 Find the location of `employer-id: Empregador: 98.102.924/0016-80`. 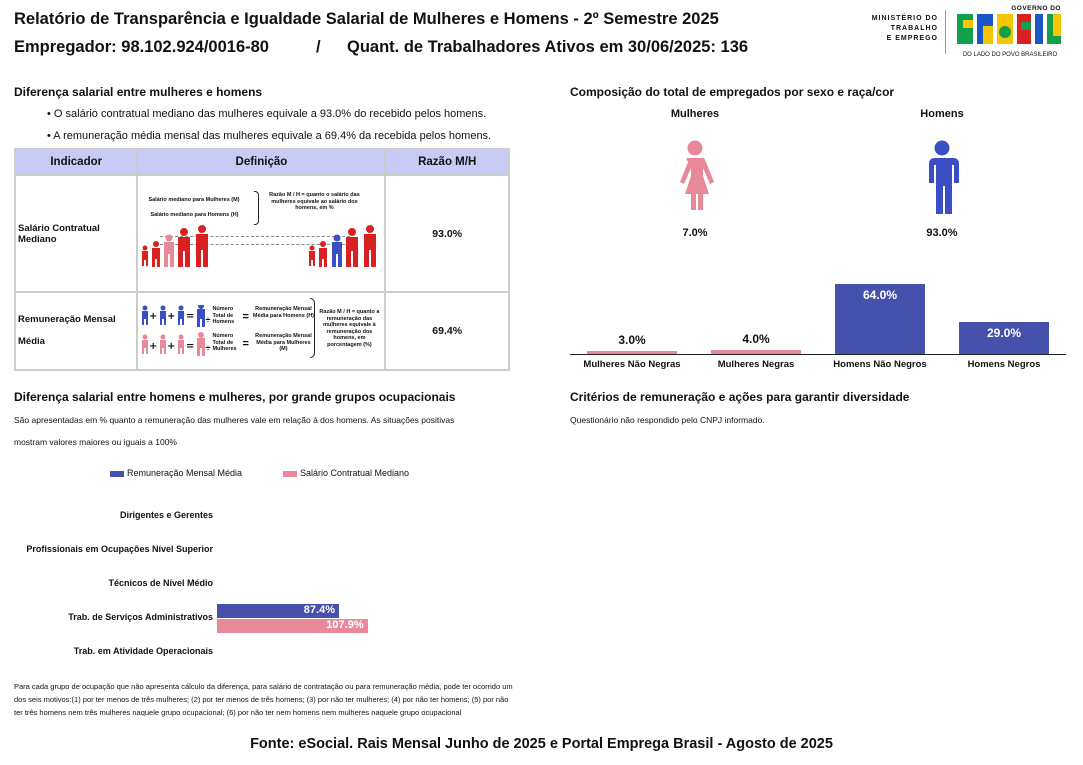

employer-id: Empregador: 98.102.924/0016-80 is located at coordinates (141, 47).